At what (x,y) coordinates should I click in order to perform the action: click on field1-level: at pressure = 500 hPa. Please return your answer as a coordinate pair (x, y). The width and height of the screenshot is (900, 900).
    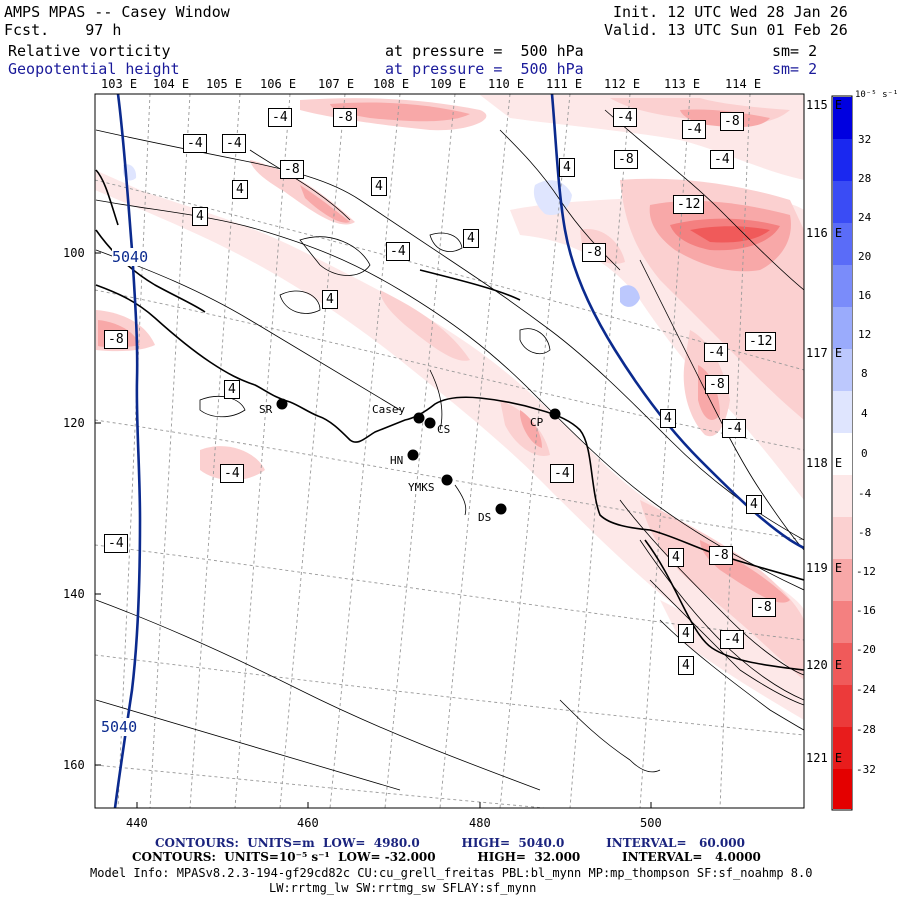
    Looking at the image, I should click on (484, 51).